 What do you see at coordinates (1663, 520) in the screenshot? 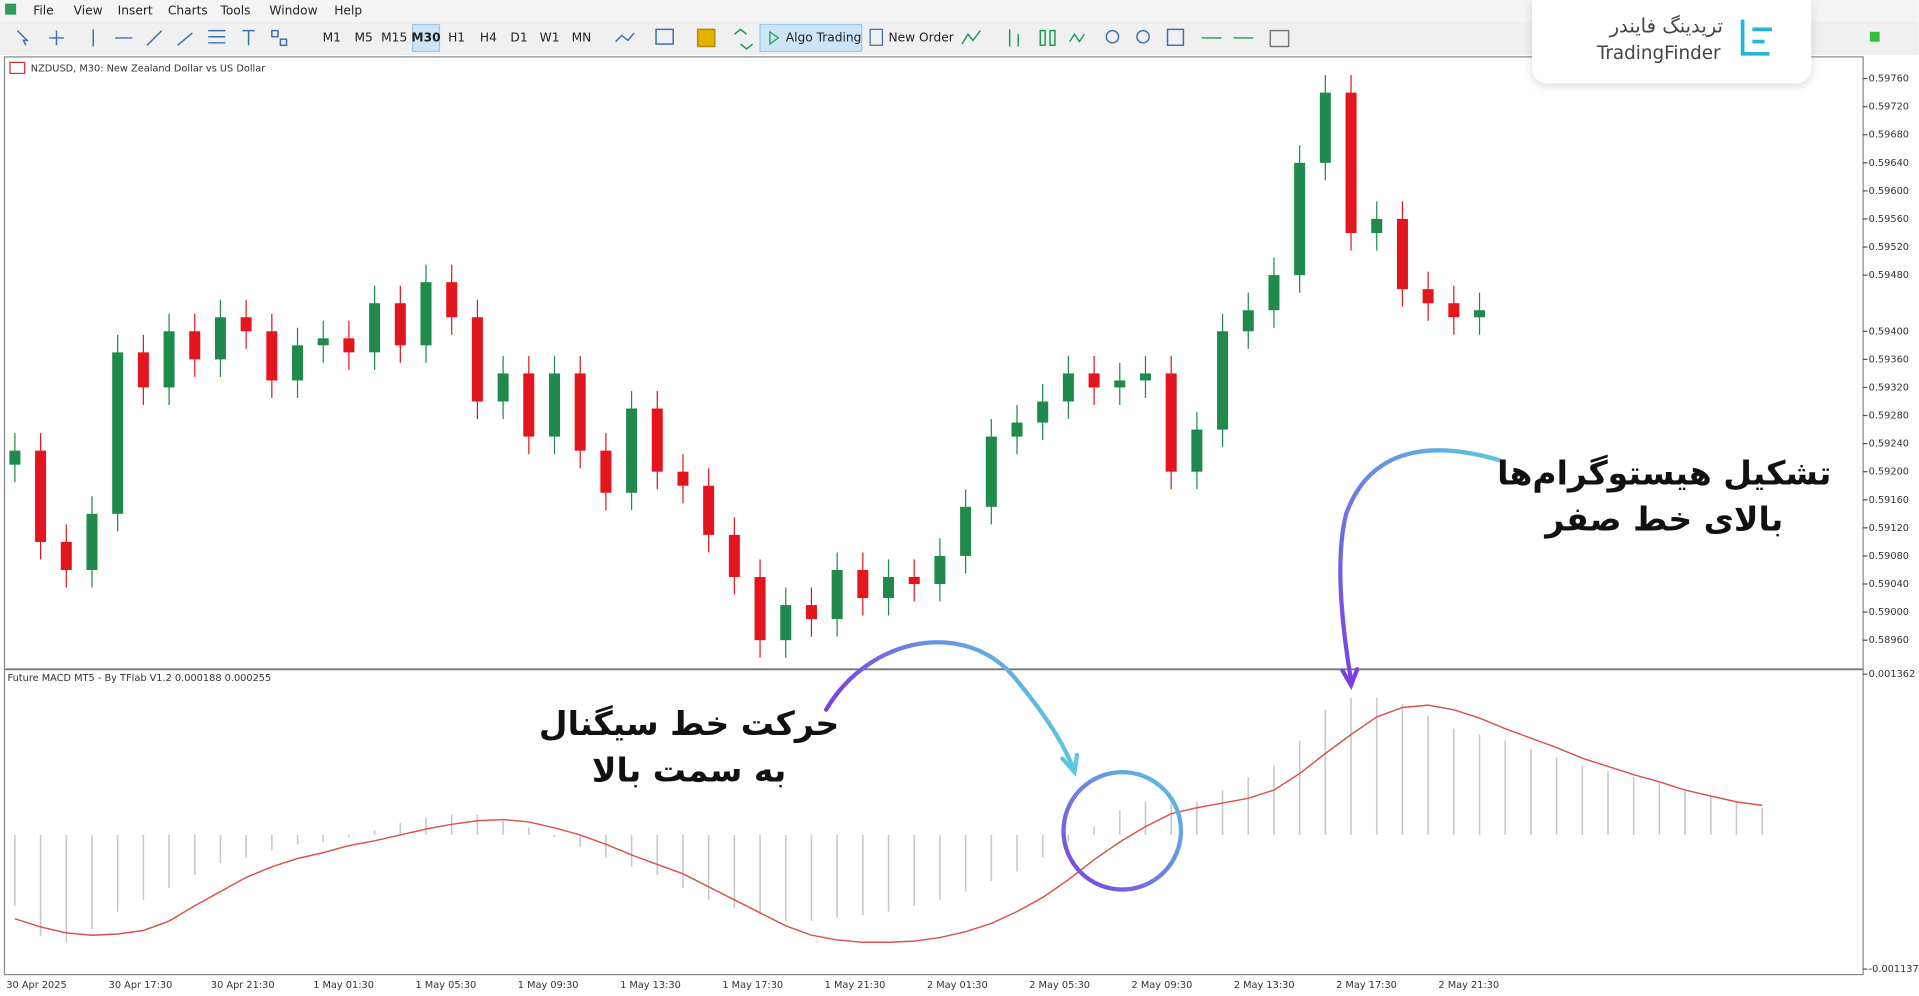
I see `annotation-text: بالای خط صفر` at bounding box center [1663, 520].